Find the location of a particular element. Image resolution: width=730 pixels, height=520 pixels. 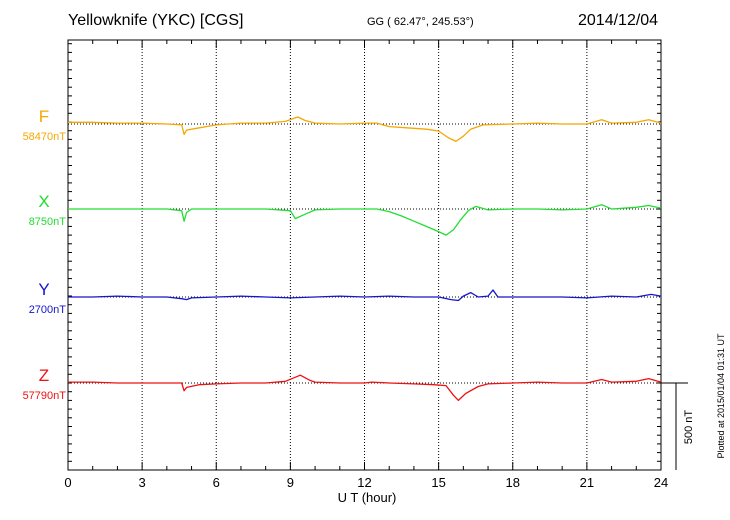

series-line-y is located at coordinates (365, 295).